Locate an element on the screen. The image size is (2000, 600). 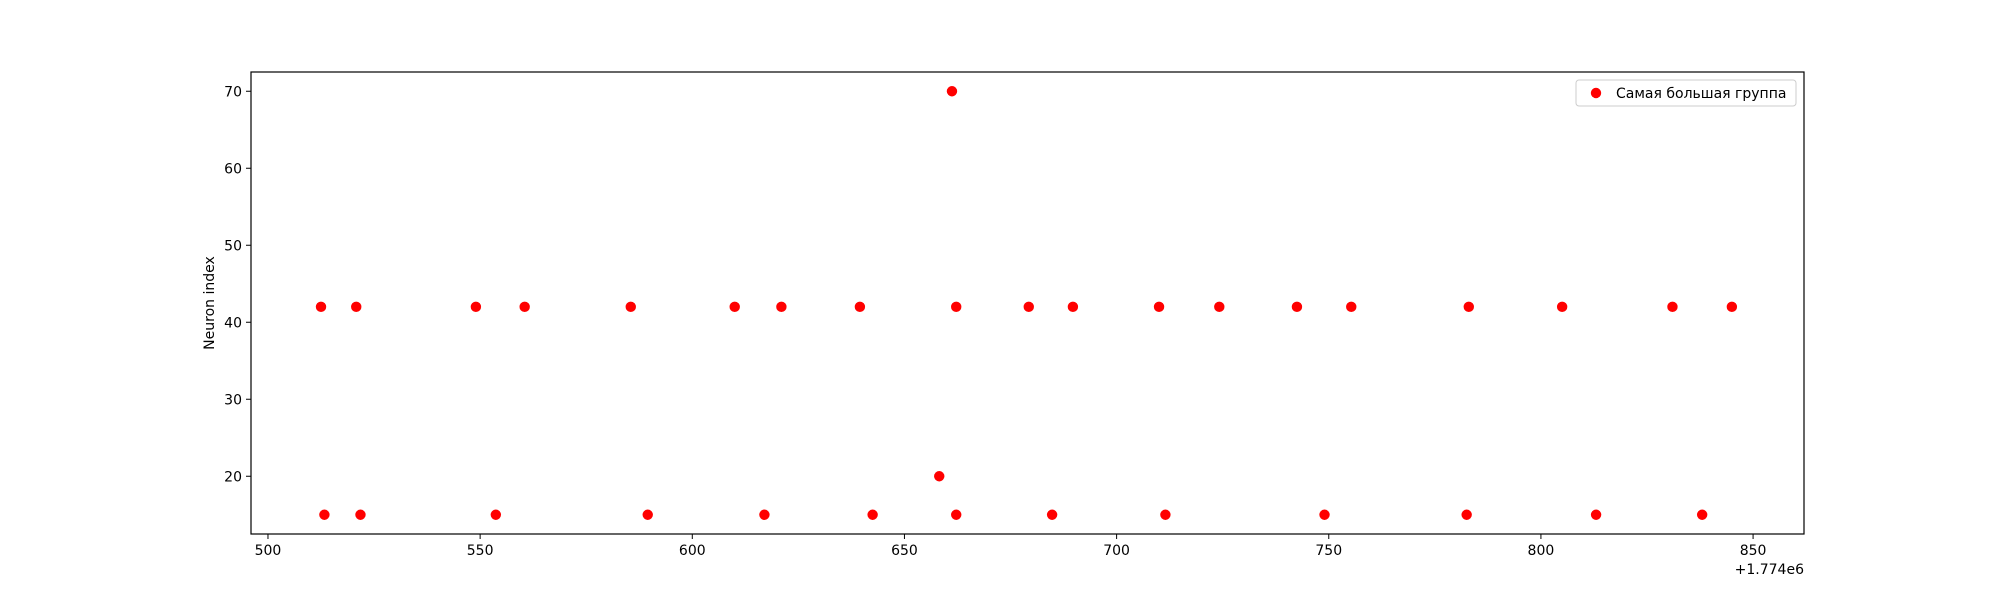
x-tick-label: 550 is located at coordinates (480, 551).